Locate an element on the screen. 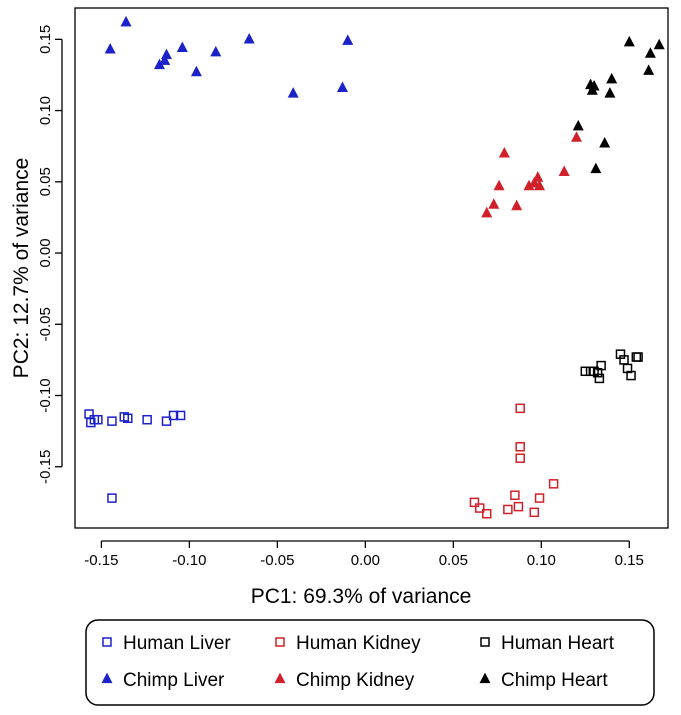 Image resolution: width=681 pixels, height=715 pixels. y-tick-label: 0.15 is located at coordinates (45, 39).